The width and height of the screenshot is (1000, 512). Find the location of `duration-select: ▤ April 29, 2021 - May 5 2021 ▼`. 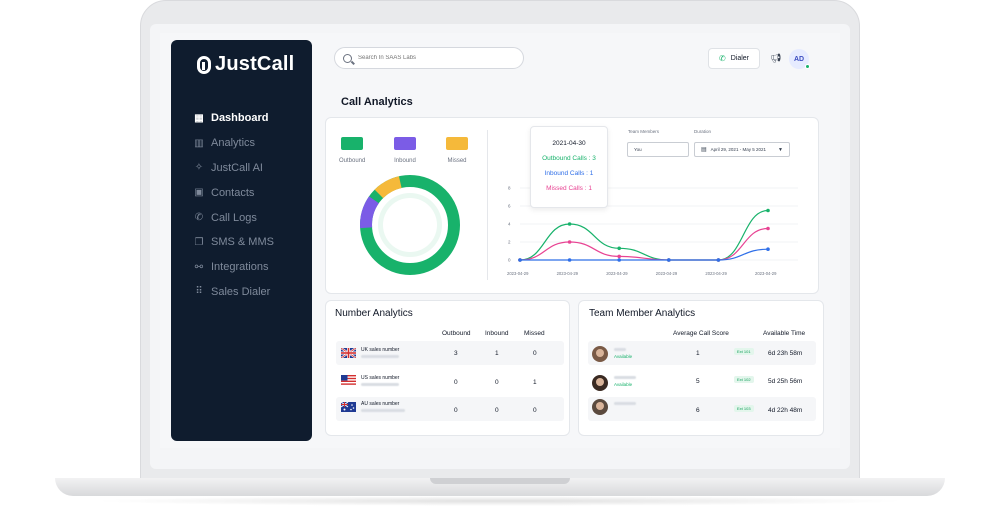

duration-select: ▤ April 29, 2021 - May 5 2021 ▼ is located at coordinates (742, 149).